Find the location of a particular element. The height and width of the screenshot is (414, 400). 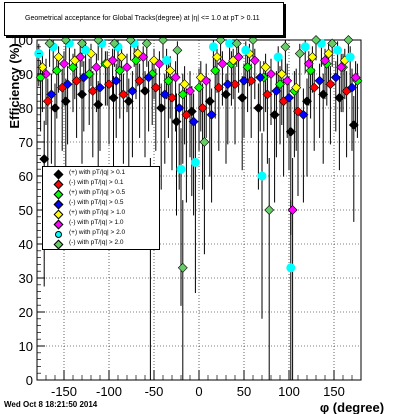

y-tick-label: 70 is located at coordinates (26, 142).